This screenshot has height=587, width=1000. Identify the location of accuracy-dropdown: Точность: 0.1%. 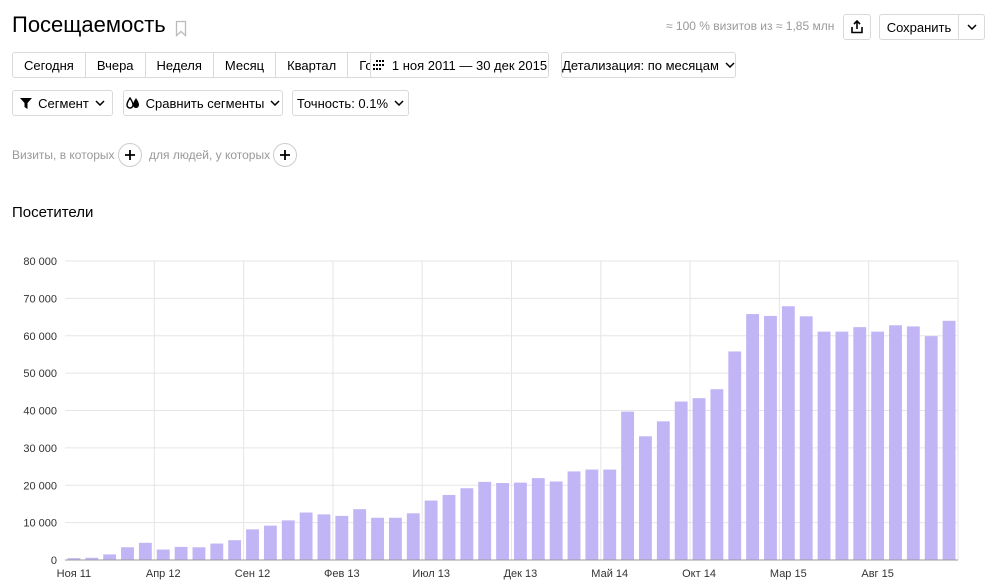
(350, 103).